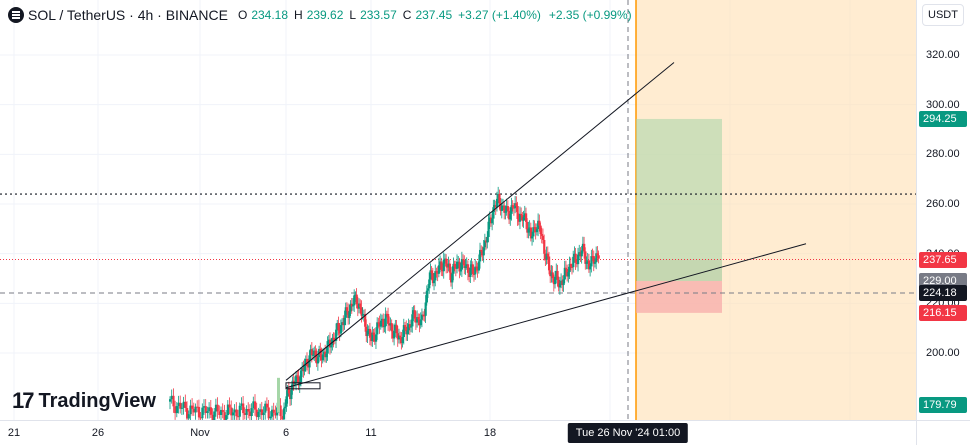  What do you see at coordinates (84, 401) in the screenshot?
I see `tradingview-watermark: 17 TradingView` at bounding box center [84, 401].